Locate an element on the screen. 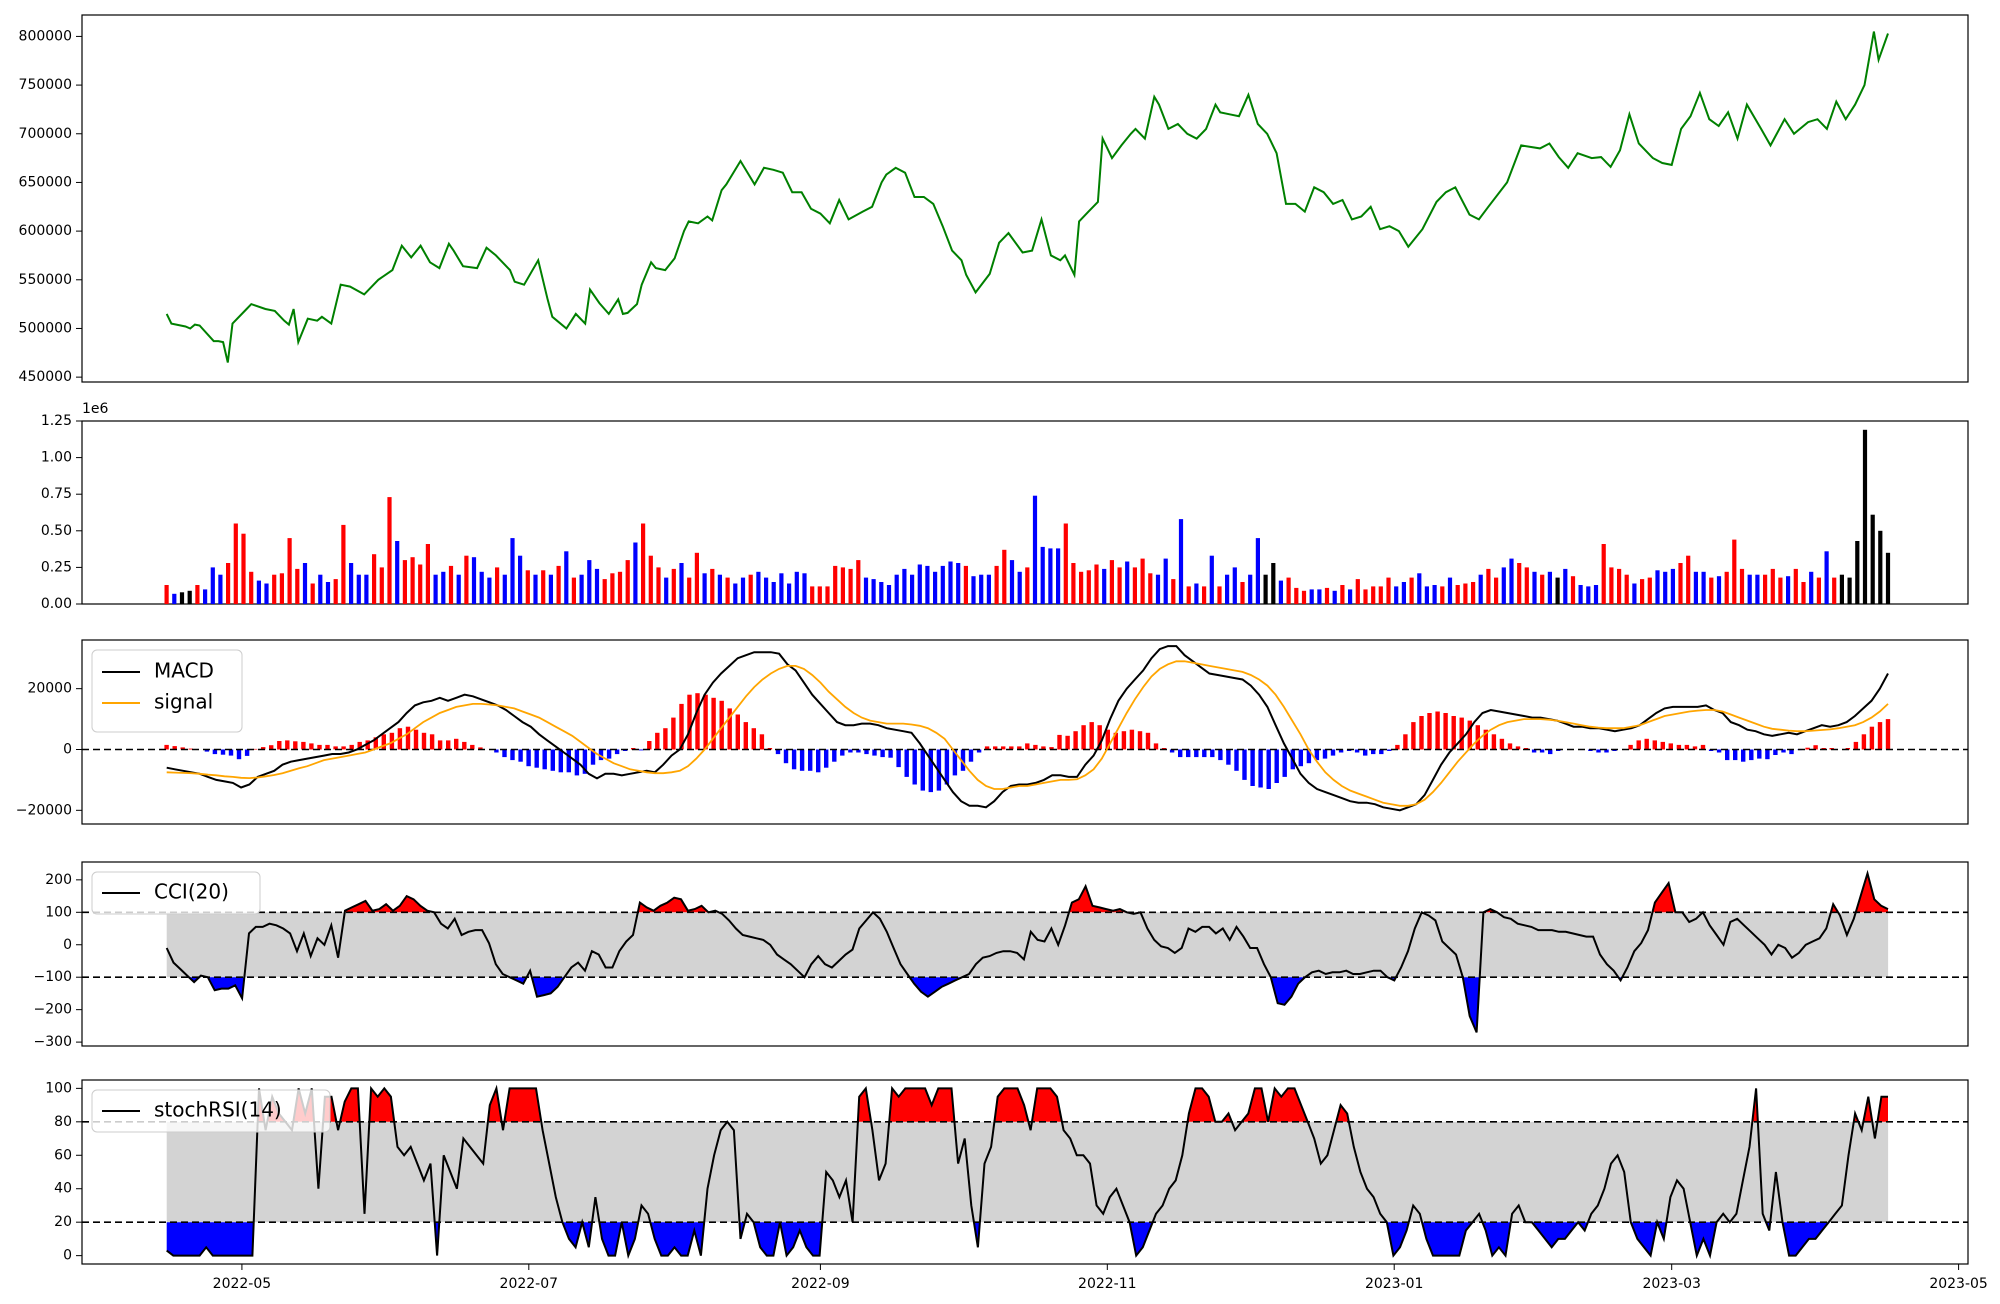  volume-offset-label: 1e6 is located at coordinates (95, 409).